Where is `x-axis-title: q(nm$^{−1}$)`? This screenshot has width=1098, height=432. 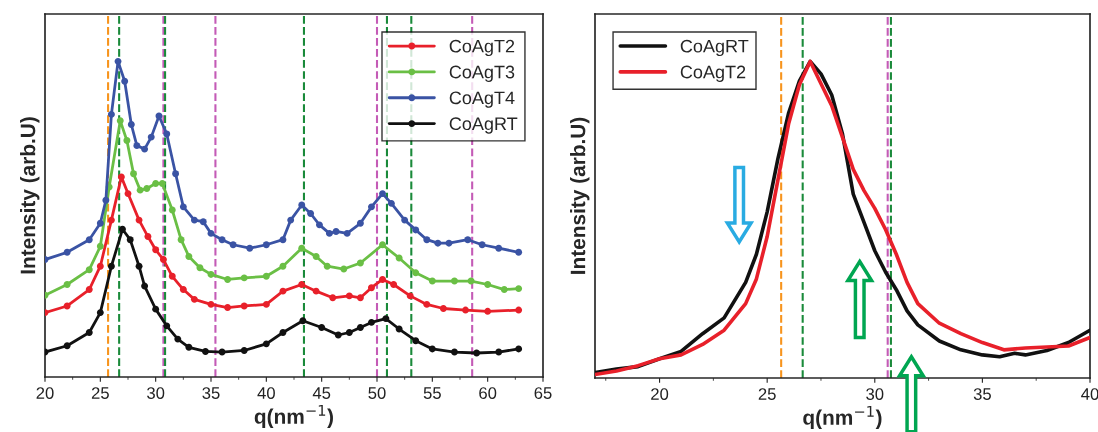
x-axis-title: q(nm$^{−1}$) is located at coordinates (842, 417).